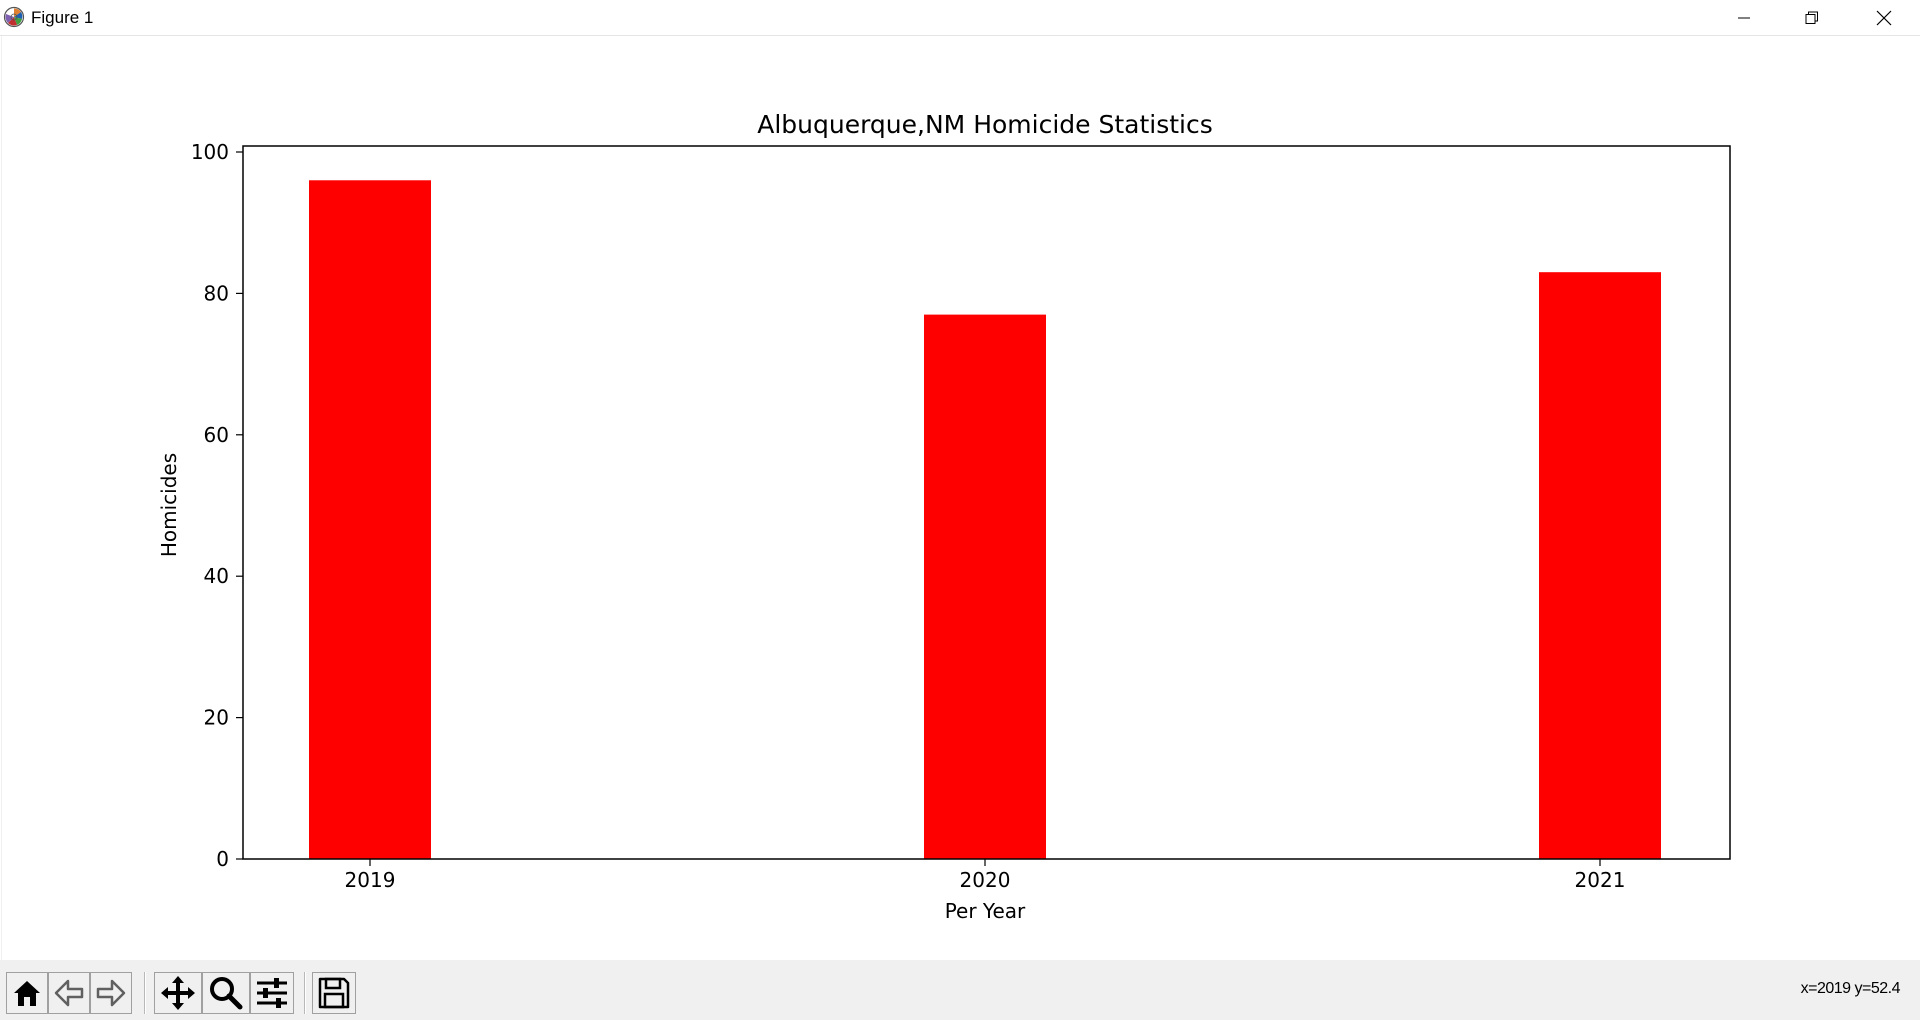 The width and height of the screenshot is (1920, 1020). I want to click on close-icon, so click(1884, 18).